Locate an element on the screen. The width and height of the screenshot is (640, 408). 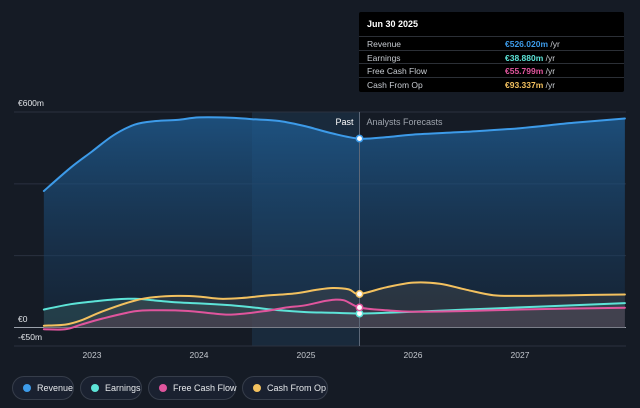
legend-item-free-cash-flow: Free Cash Flow is located at coordinates (192, 388).